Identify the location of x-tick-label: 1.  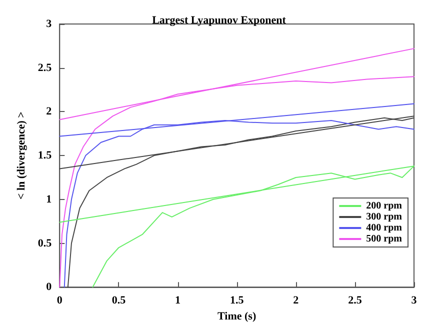
(178, 300).